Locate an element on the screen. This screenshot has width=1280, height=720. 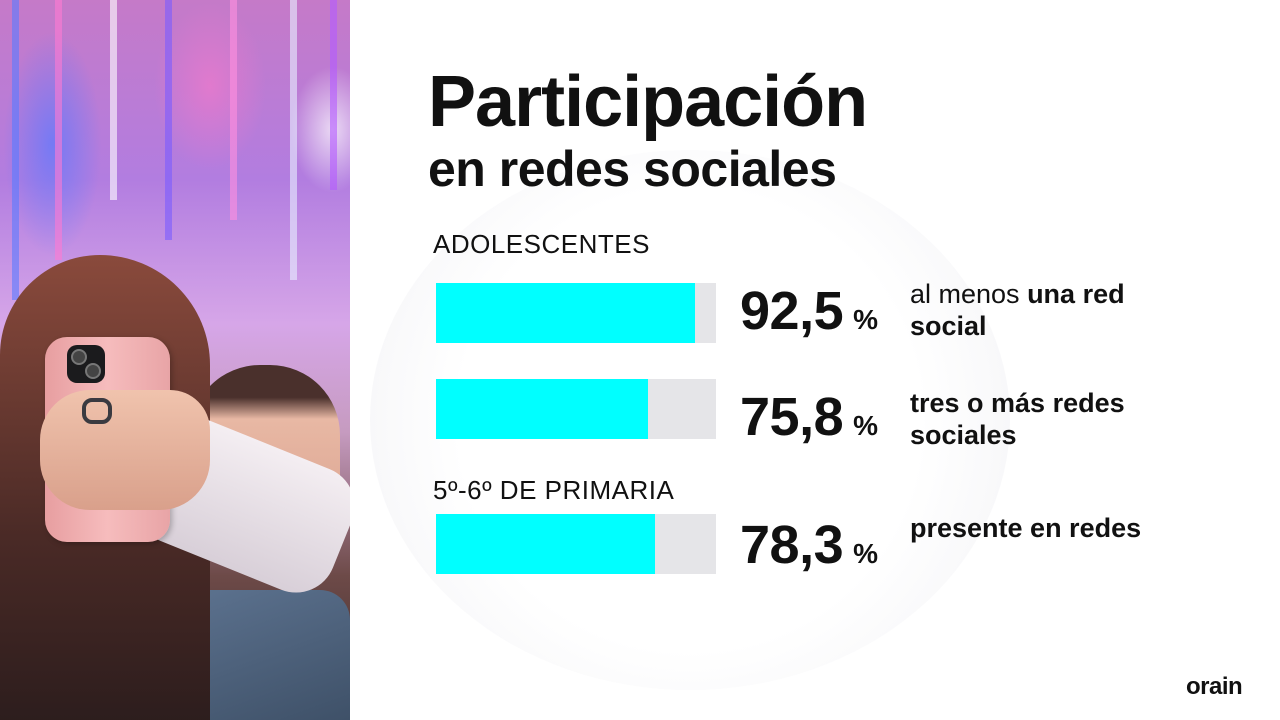
percent-sign-3: % is located at coordinates (866, 553).